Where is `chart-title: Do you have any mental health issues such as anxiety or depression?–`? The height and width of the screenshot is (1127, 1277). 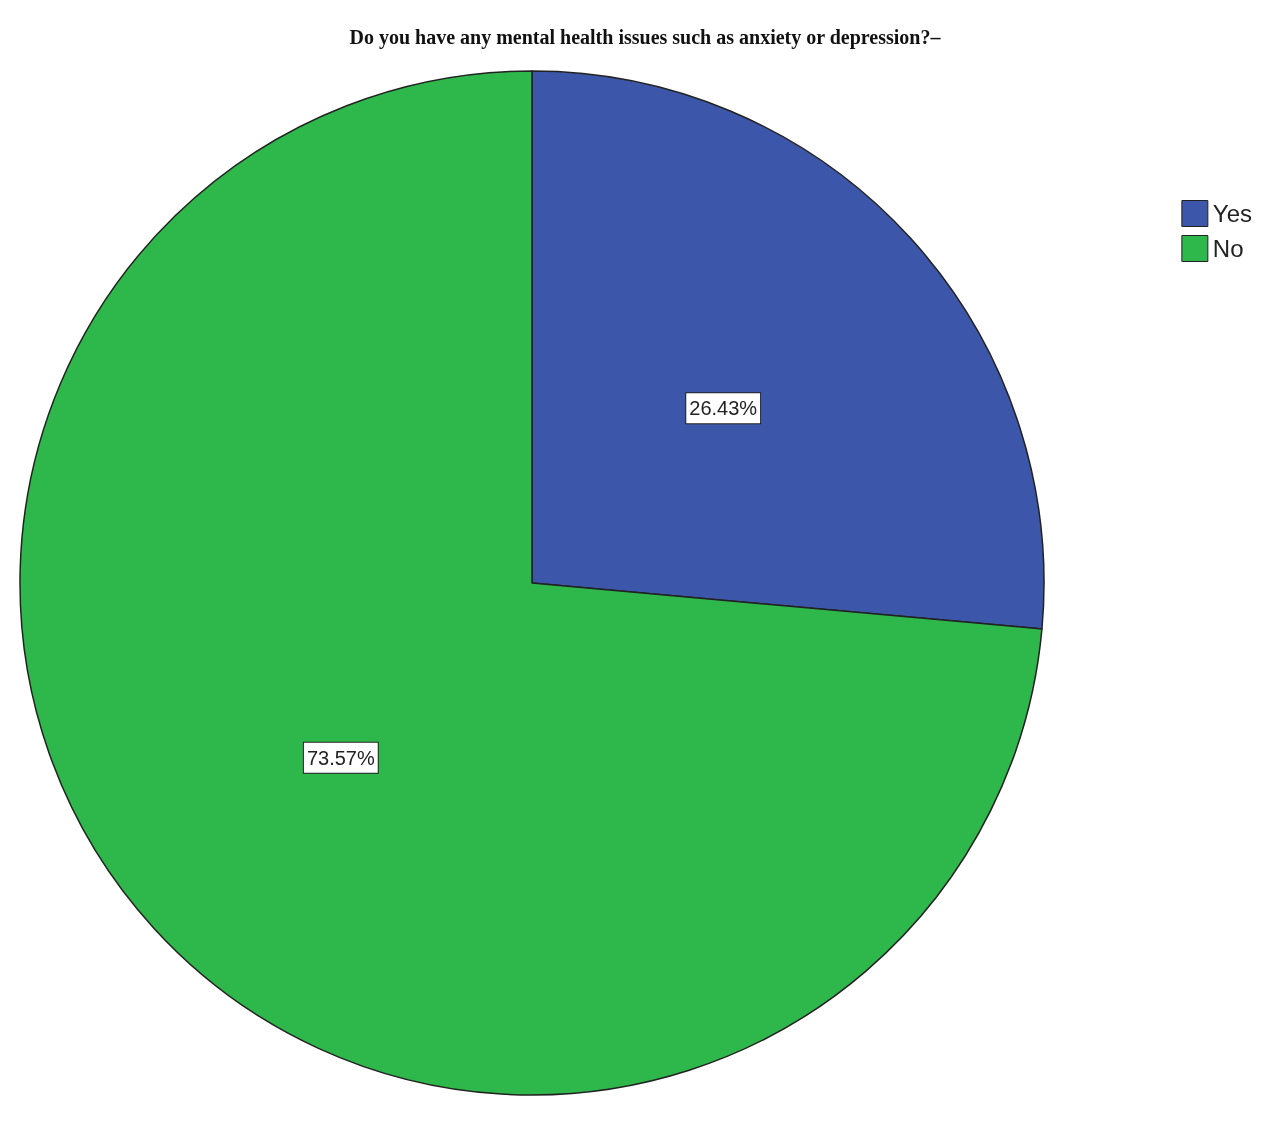
chart-title: Do you have any mental health issues such as anxiety or depression?– is located at coordinates (645, 37).